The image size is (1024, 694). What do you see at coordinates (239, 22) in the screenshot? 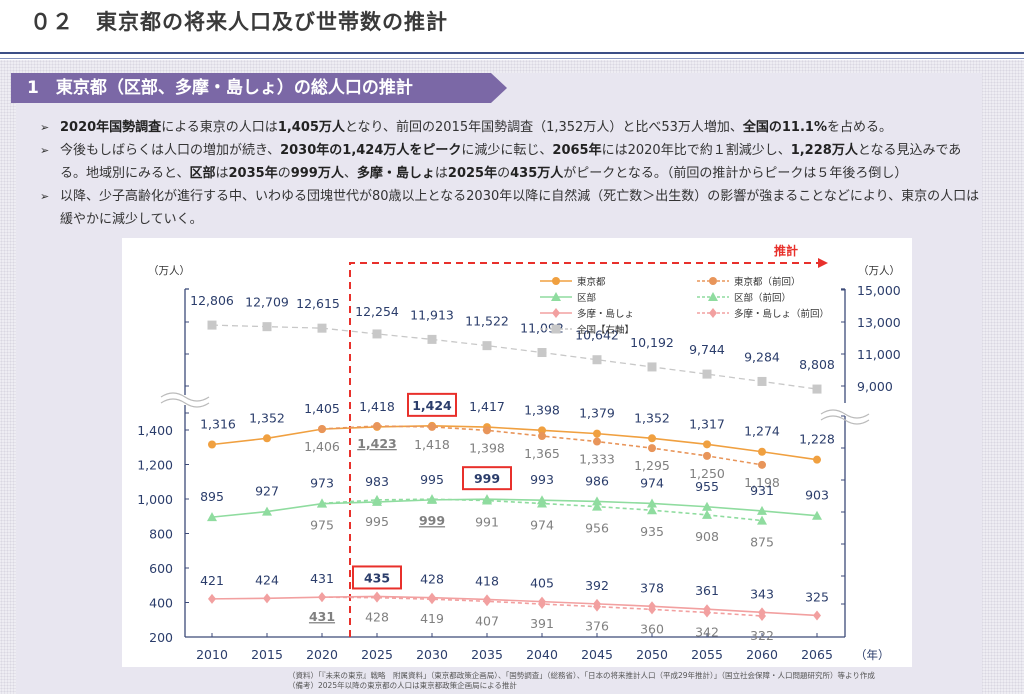
I see `page-title: ０２ 東京都の将来人口及び世帯数の推計` at bounding box center [239, 22].